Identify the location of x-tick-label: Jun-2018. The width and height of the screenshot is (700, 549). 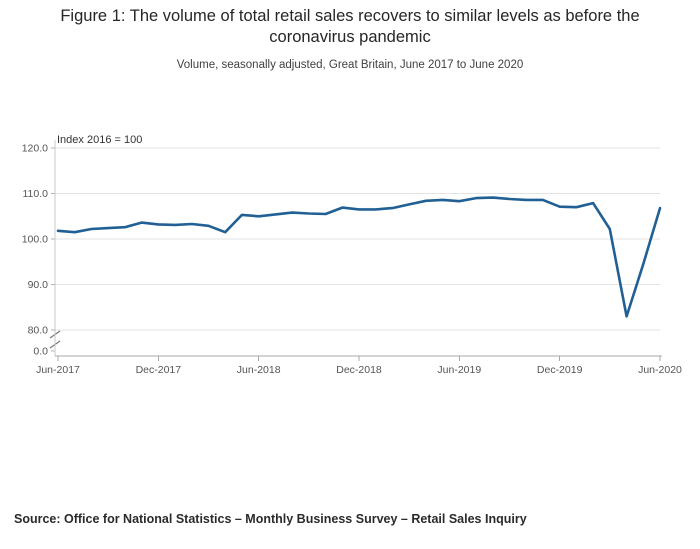
(259, 370).